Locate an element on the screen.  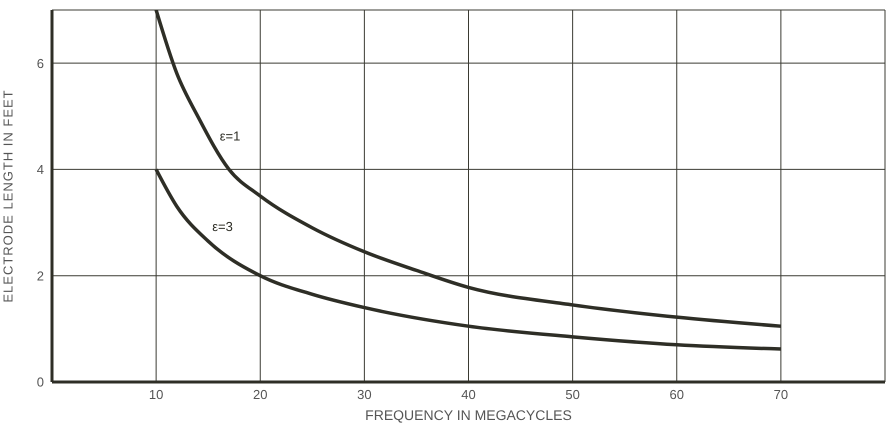
x-tick-label: 30 is located at coordinates (364, 394).